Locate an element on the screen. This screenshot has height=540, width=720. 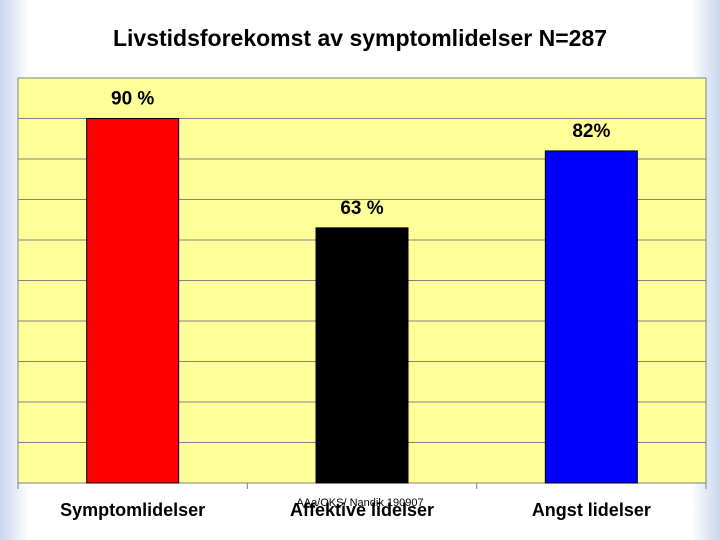
value-label: 90 % is located at coordinates (132, 99).